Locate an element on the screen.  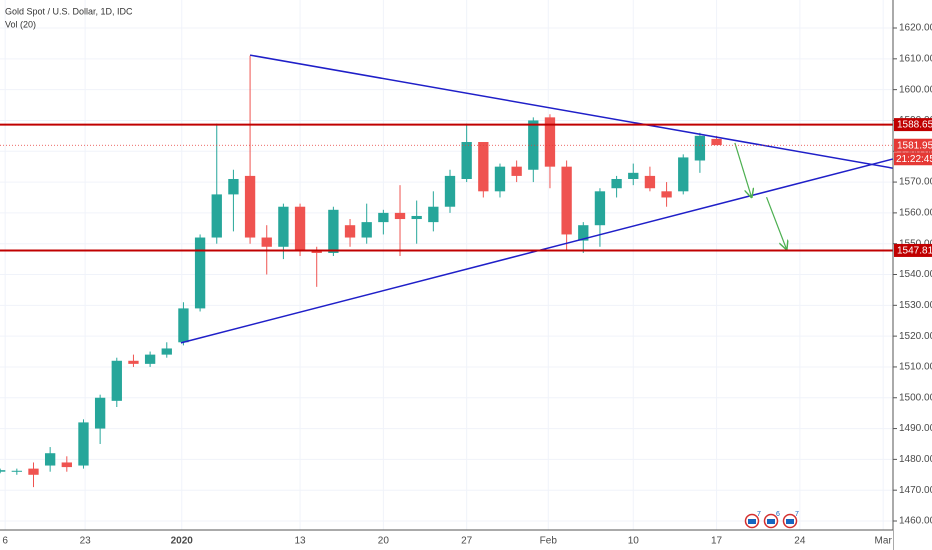
y-tick-label: 1480.00 is located at coordinates (915, 459).